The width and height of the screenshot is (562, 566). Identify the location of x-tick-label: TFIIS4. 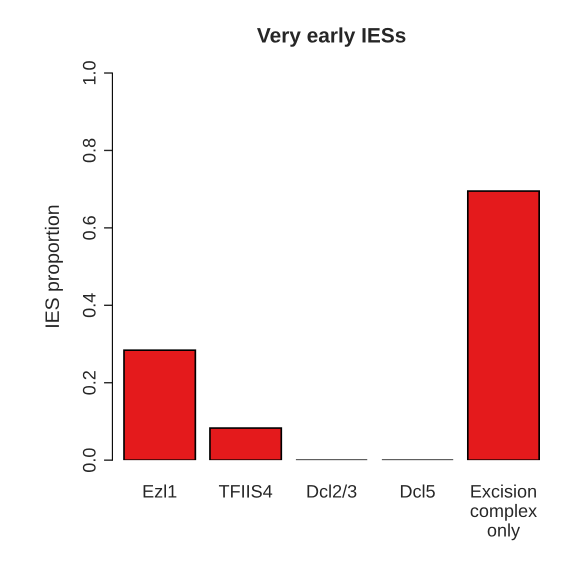
(245, 491).